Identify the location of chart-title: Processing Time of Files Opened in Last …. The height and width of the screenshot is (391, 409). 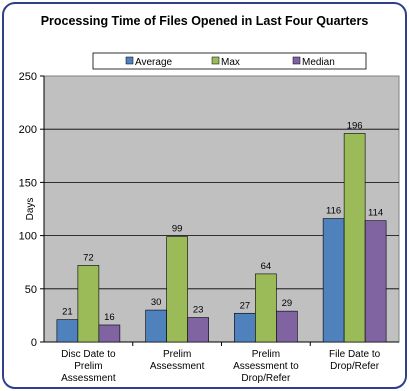
(204, 21).